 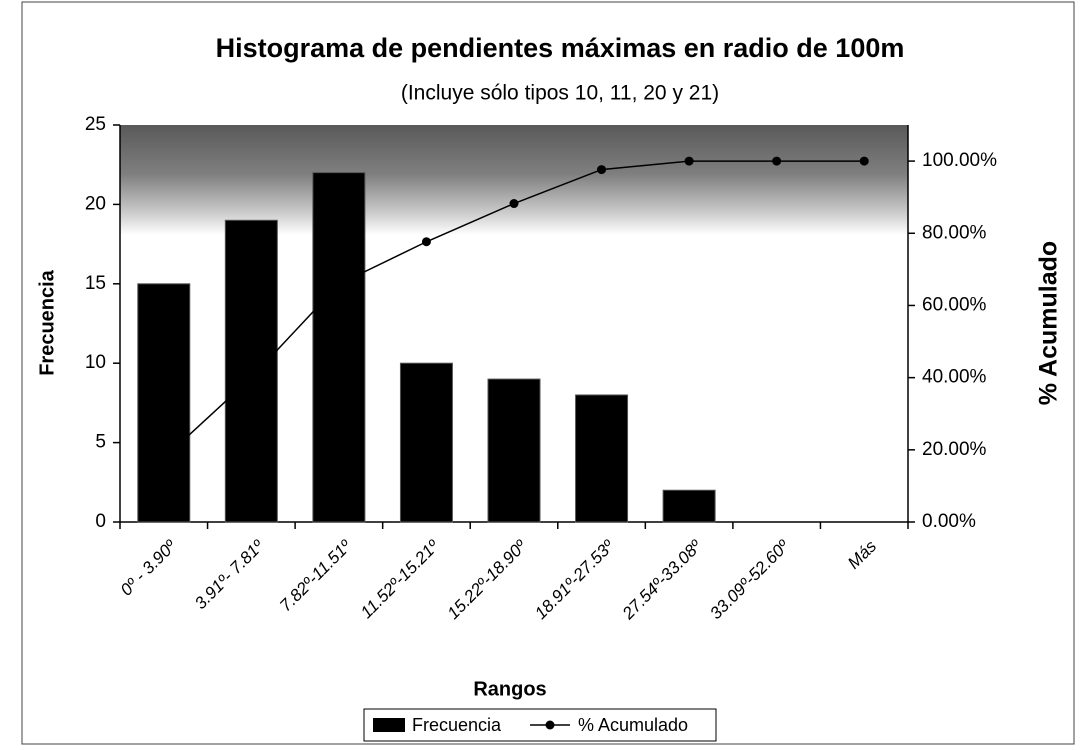 I want to click on y2-tick-label: 0.00%, so click(x=949, y=521).